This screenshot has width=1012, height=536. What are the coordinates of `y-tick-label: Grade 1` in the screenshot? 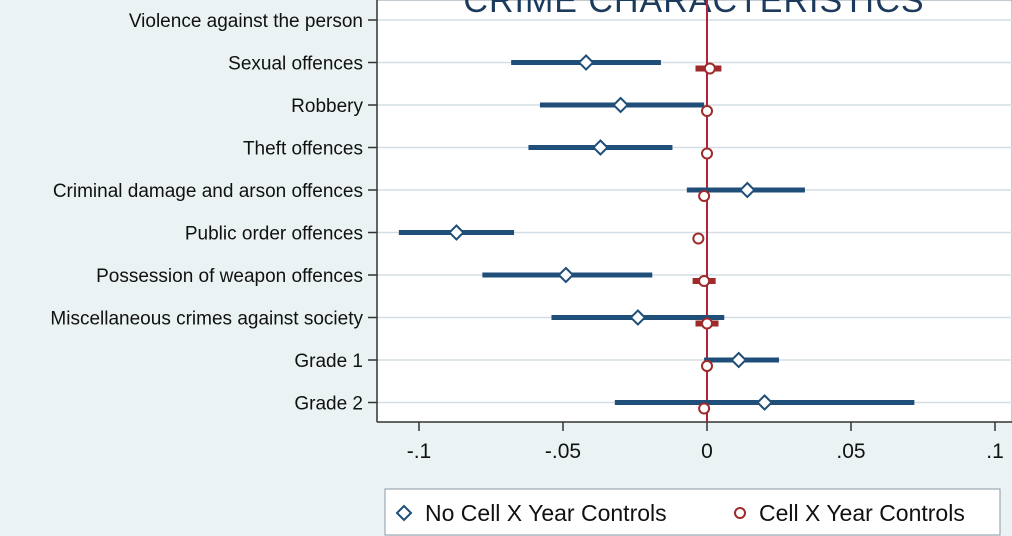 It's located at (328, 361).